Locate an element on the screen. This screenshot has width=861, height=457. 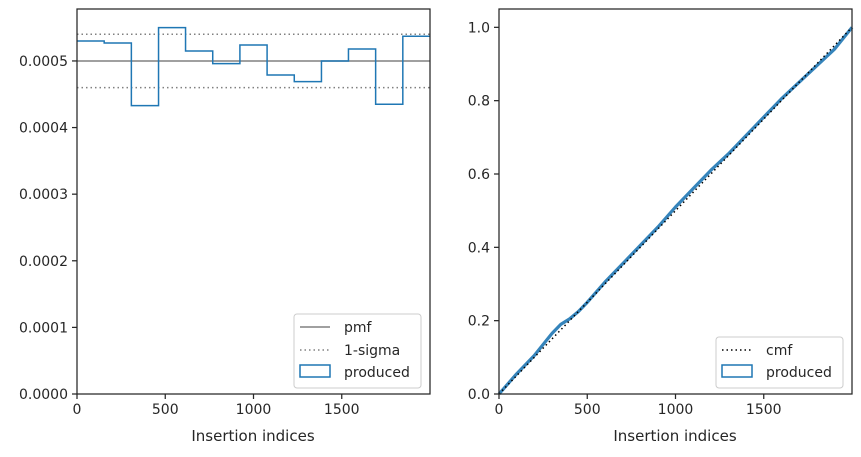
histogram-legend-box is located at coordinates (357, 351).